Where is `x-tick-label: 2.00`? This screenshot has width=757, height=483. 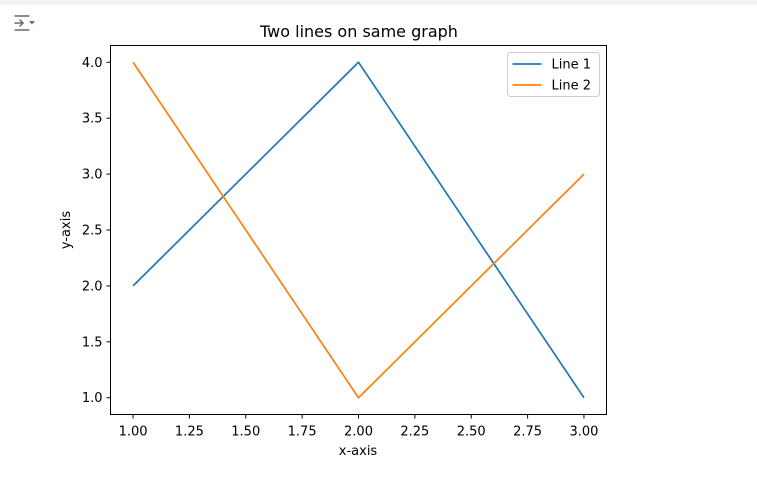 x-tick-label: 2.00 is located at coordinates (358, 432).